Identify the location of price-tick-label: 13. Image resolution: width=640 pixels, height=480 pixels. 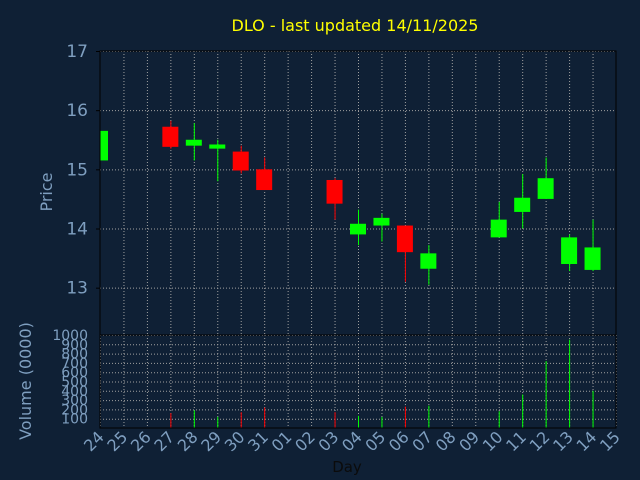
(77, 289).